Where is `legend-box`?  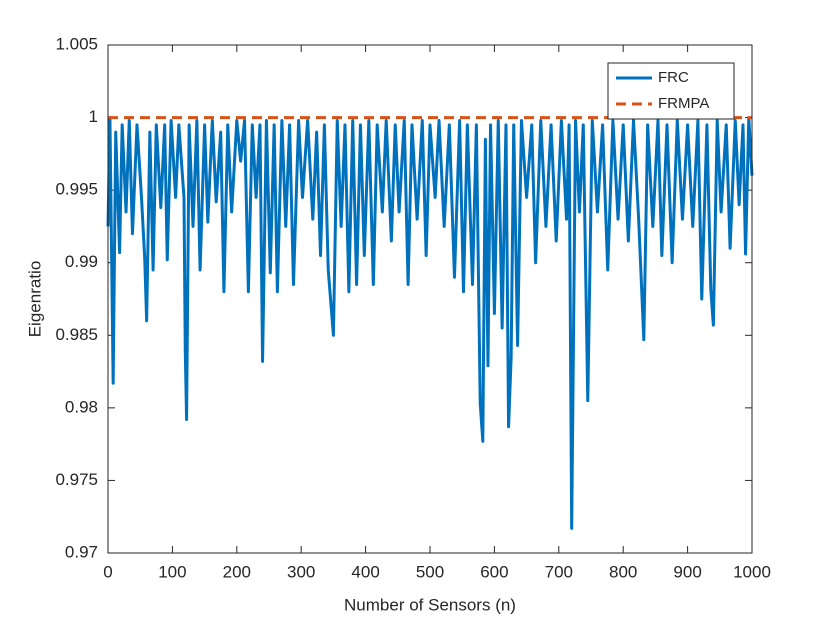
legend-box is located at coordinates (671, 91).